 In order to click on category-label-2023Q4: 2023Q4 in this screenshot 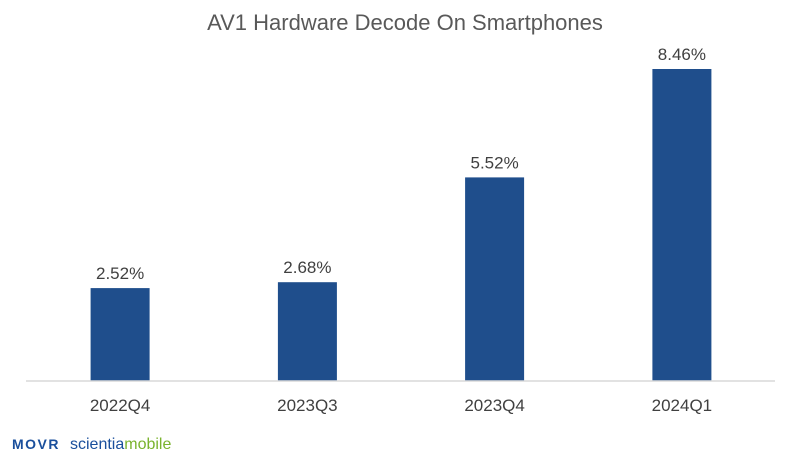, I will do `click(494, 405)`.